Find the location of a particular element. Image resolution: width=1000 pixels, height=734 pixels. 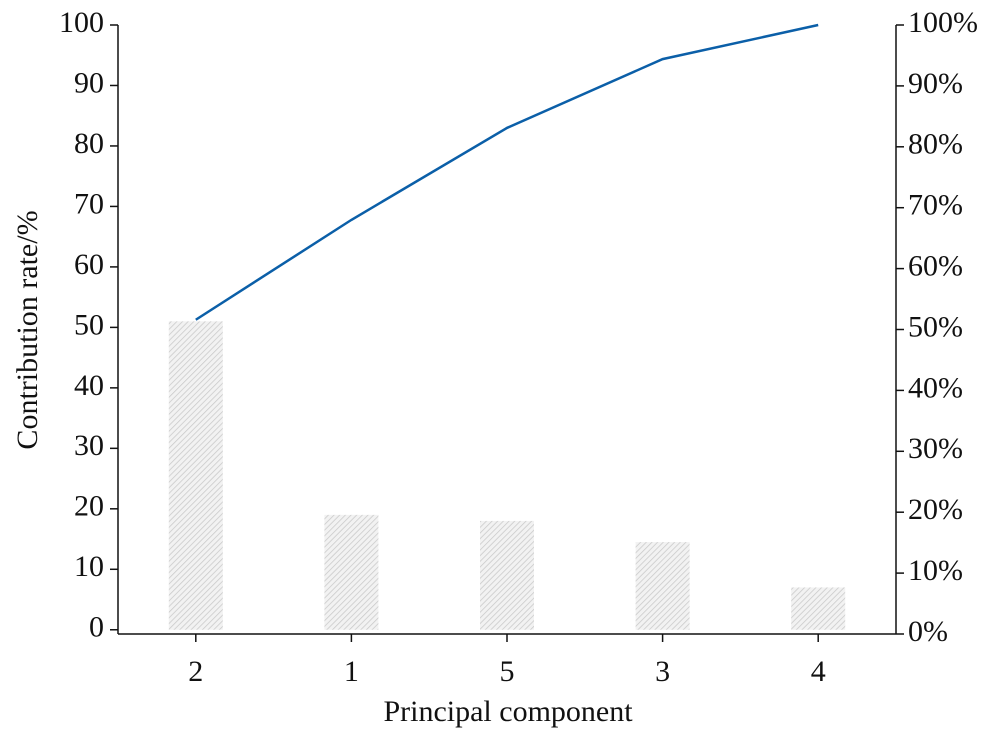

y2-tick-label: 70% is located at coordinates (935, 205).